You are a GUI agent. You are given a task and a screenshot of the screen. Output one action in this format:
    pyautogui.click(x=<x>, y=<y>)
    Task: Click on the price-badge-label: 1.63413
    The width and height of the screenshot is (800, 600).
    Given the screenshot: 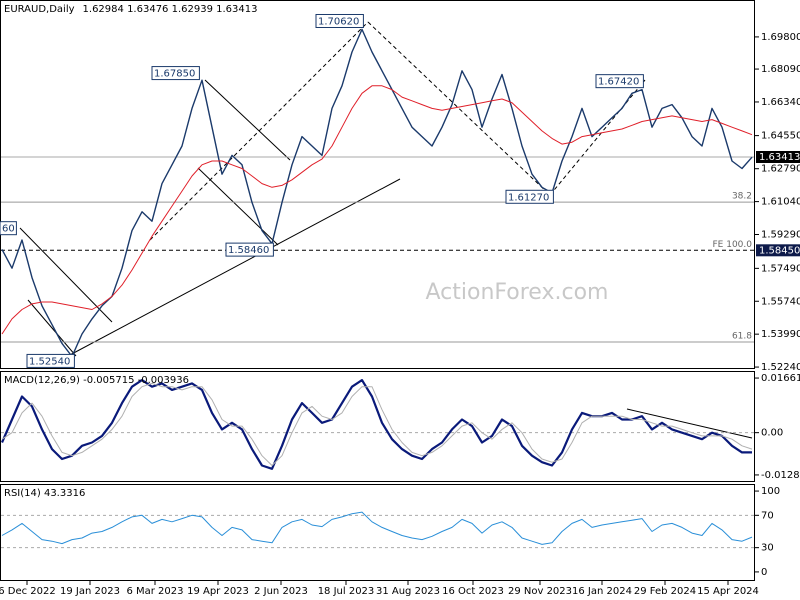 What is the action you would take?
    pyautogui.click(x=779, y=157)
    